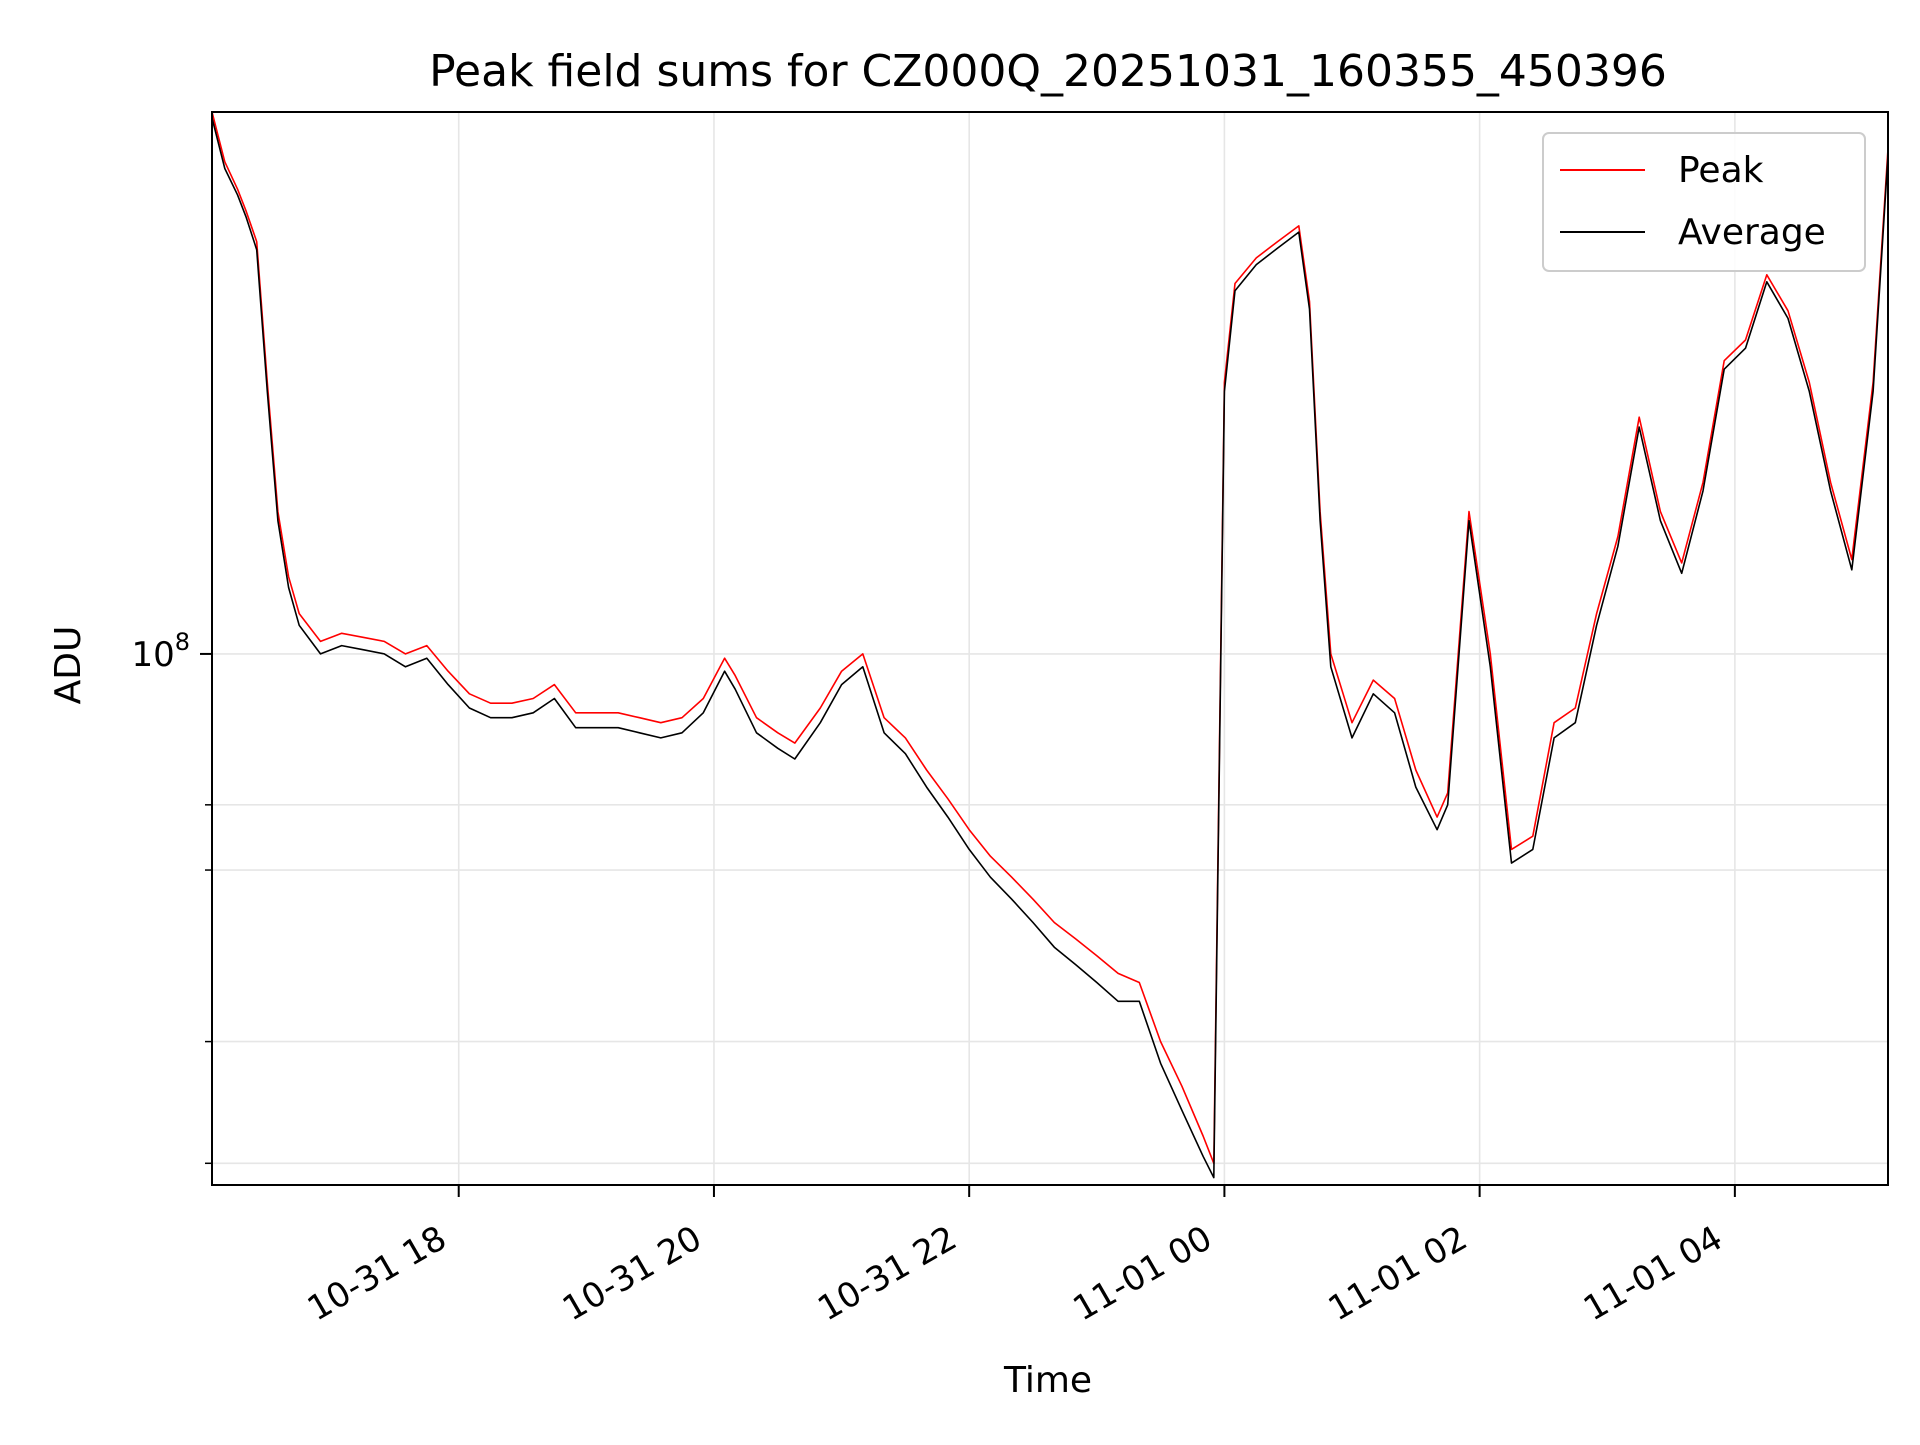  Describe the element at coordinates (152, 655) in the screenshot. I see `y-tick-label-base: 10` at that location.